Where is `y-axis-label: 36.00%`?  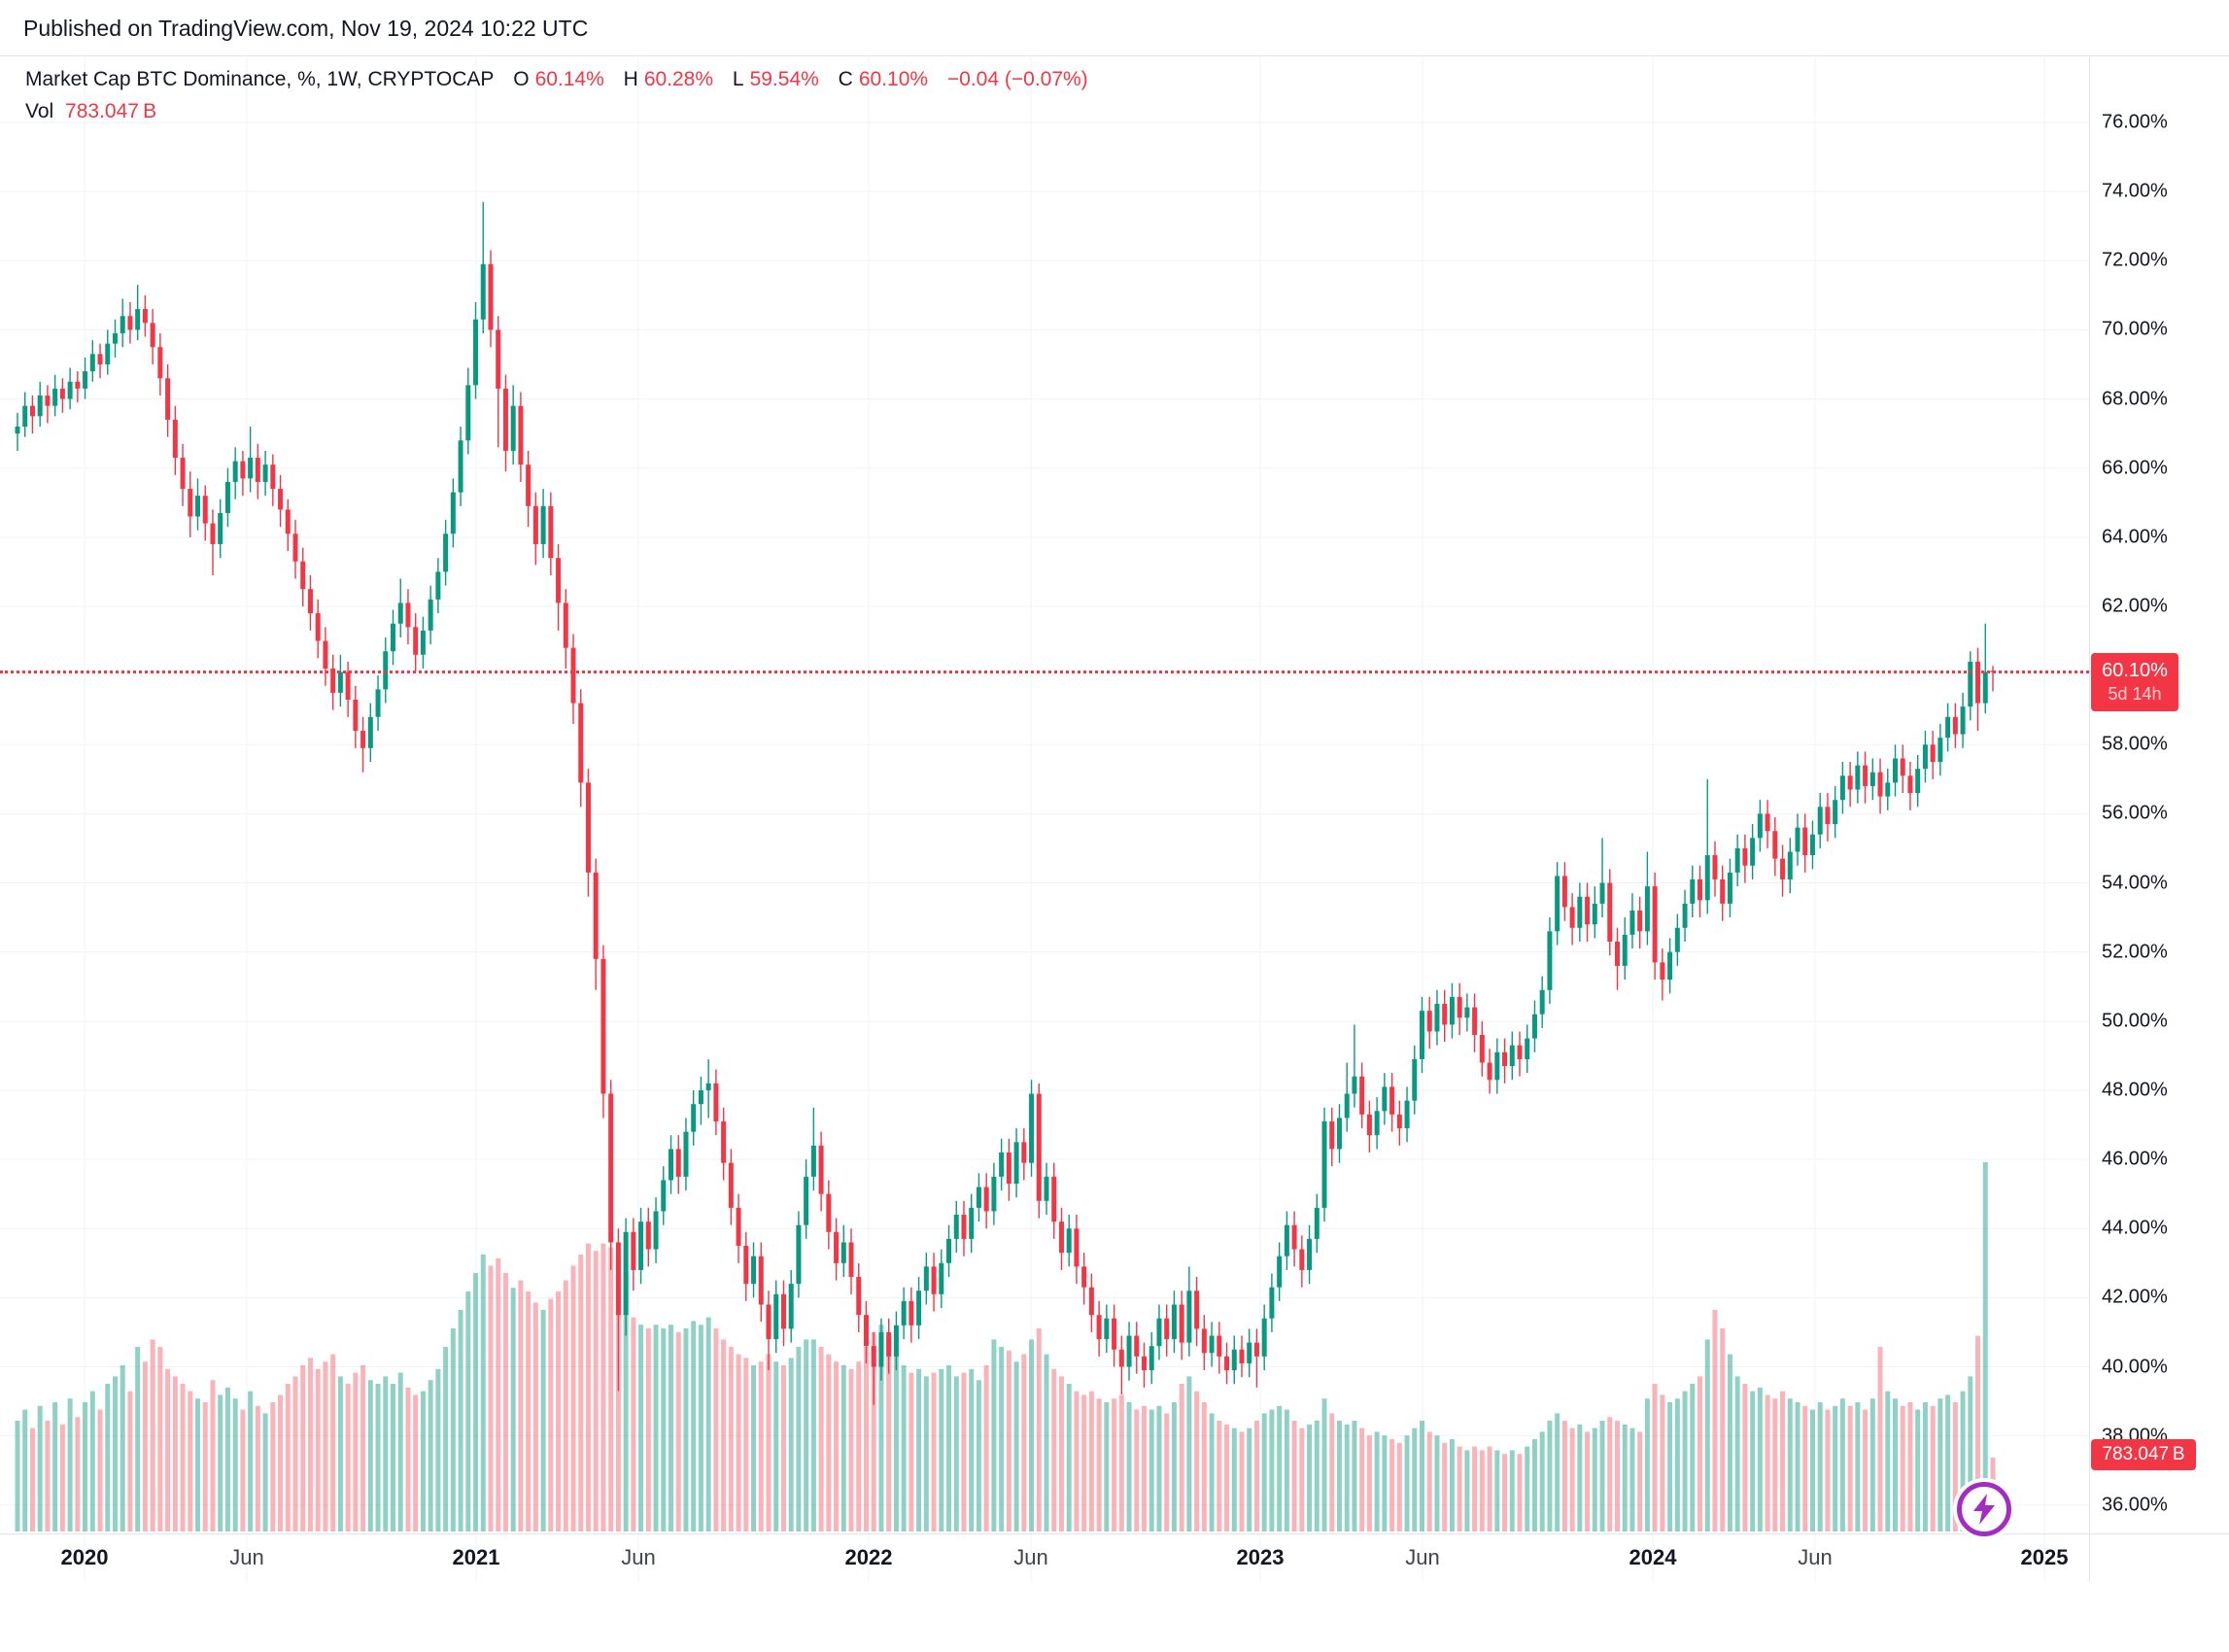 y-axis-label: 36.00% is located at coordinates (2135, 1505).